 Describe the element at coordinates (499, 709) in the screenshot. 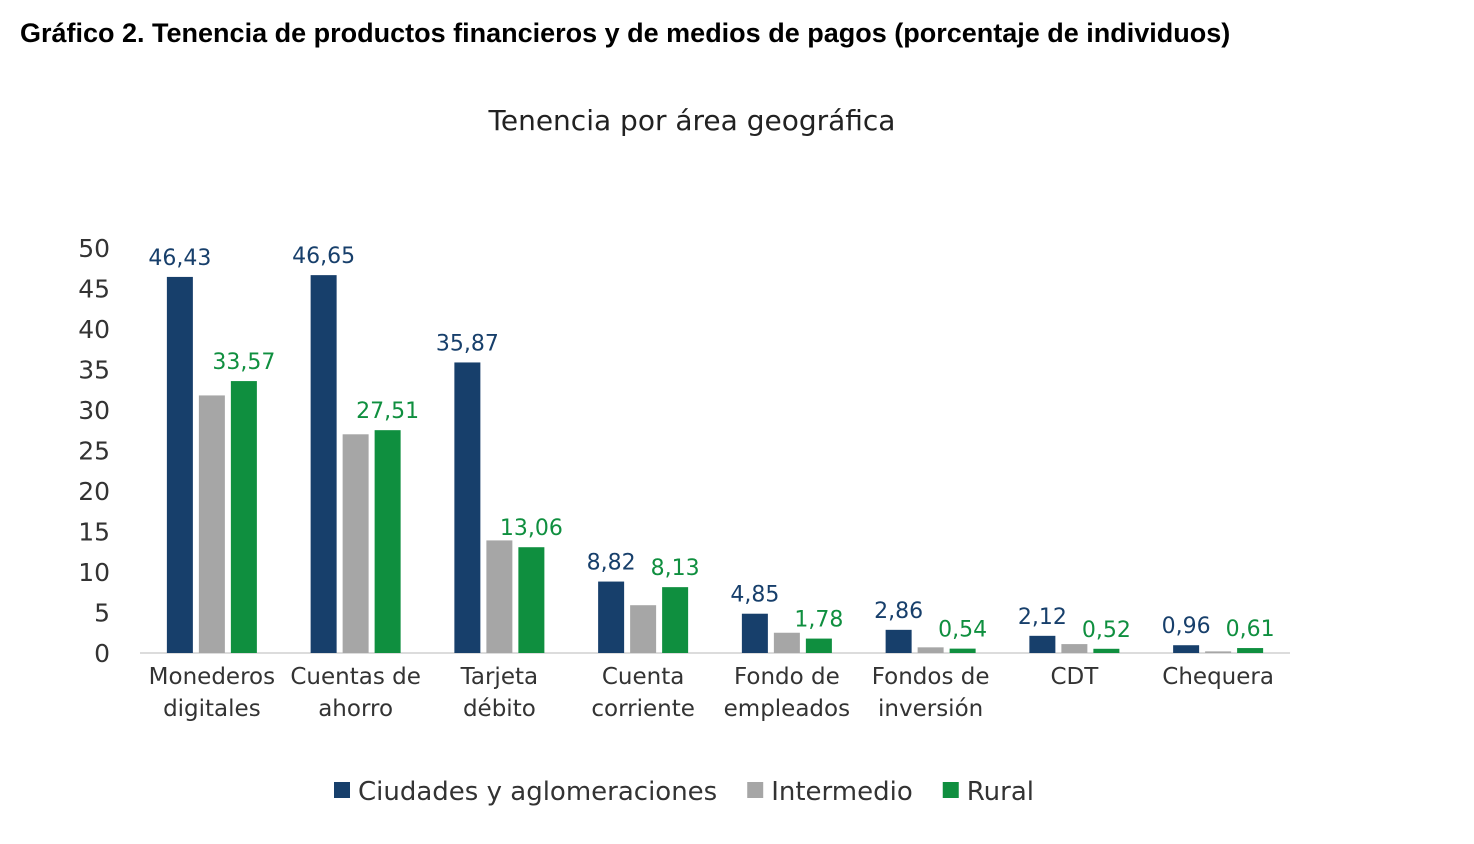

I see `x-category-label: débito` at that location.